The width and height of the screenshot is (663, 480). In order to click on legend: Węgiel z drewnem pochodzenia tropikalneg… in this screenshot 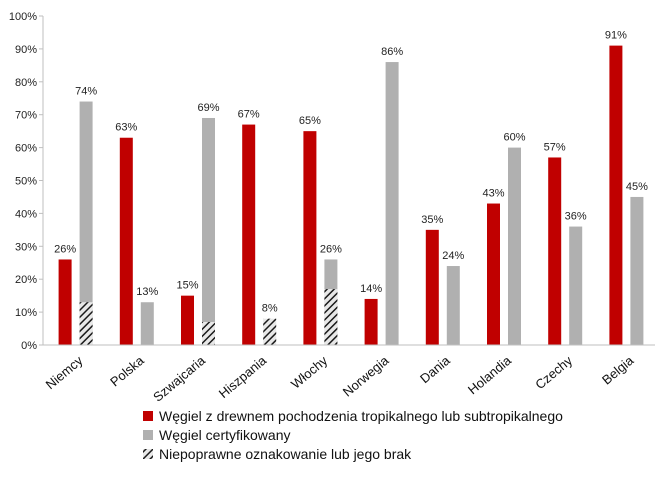, I will do `click(353, 435)`.